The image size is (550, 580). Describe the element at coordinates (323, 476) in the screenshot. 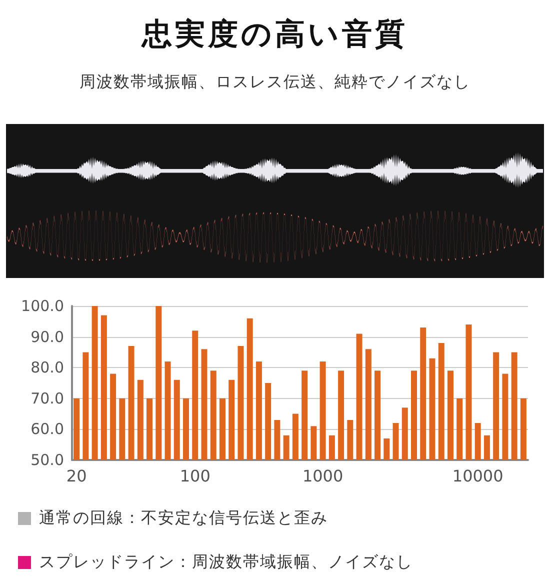

I see `x-tick-label: 1000` at that location.